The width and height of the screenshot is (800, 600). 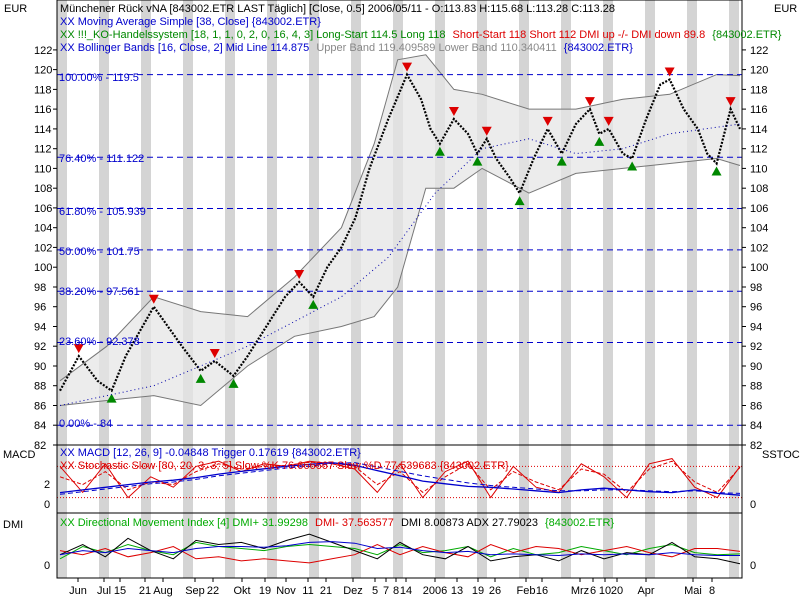 I want to click on dmi-line, so click(x=400, y=549).